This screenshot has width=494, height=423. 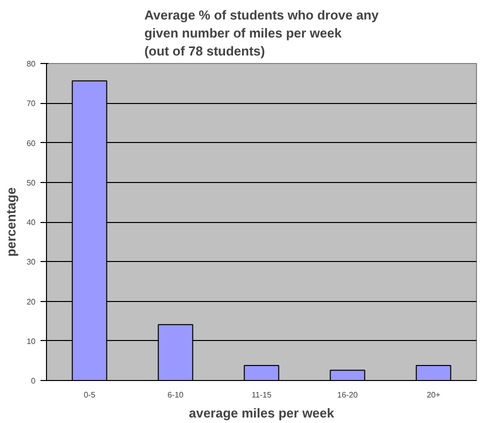 What do you see at coordinates (261, 413) in the screenshot?
I see `x-axis-title: average miles per week` at bounding box center [261, 413].